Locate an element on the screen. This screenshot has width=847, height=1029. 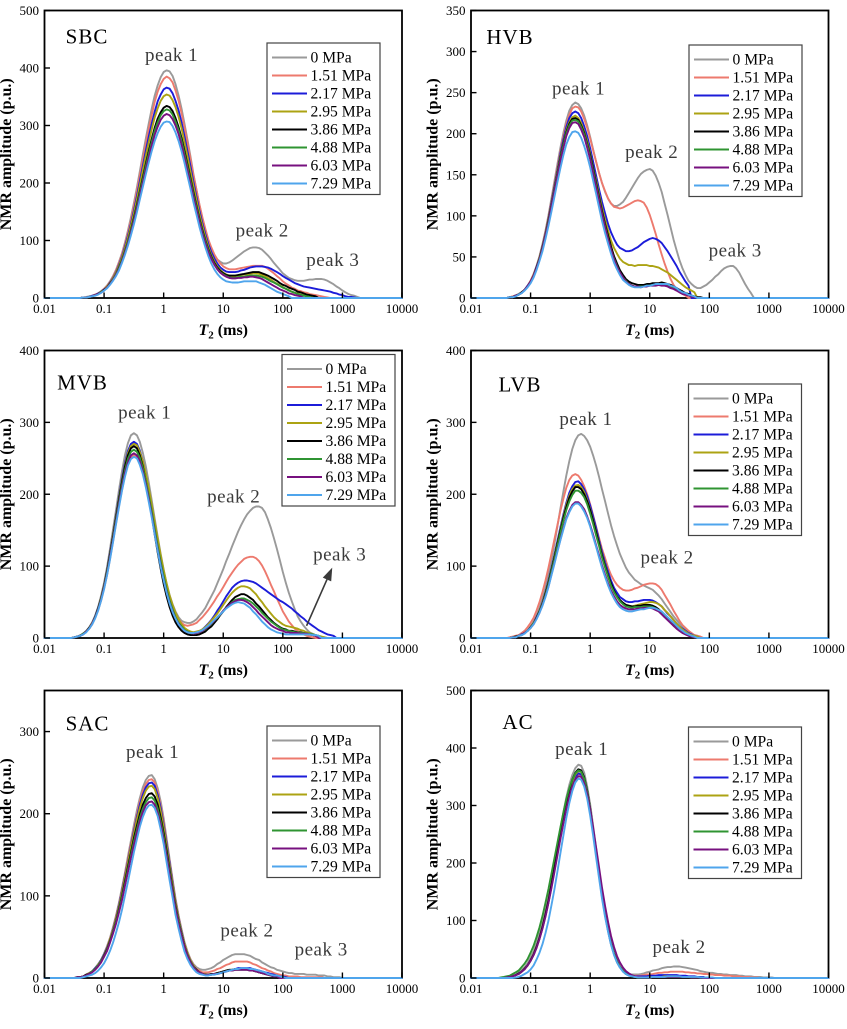
ticks: 0.01 0.1 1 10 100 1000 10000 0 100 200 300 400 500 is located at coordinates (645, 839).